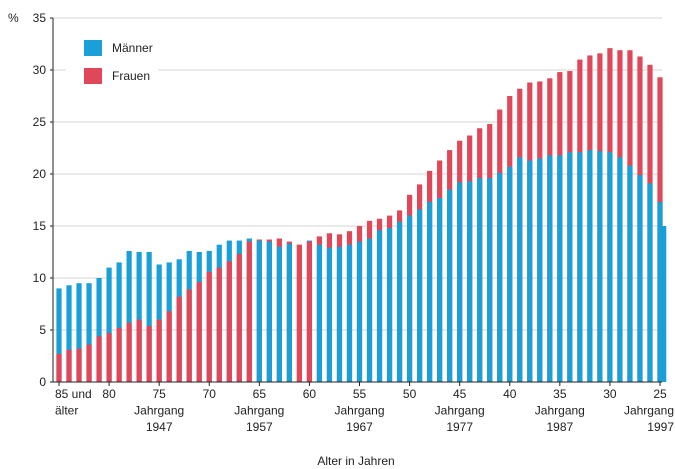  Describe the element at coordinates (359, 427) in the screenshot. I see `x-tick-label: 1967` at that location.